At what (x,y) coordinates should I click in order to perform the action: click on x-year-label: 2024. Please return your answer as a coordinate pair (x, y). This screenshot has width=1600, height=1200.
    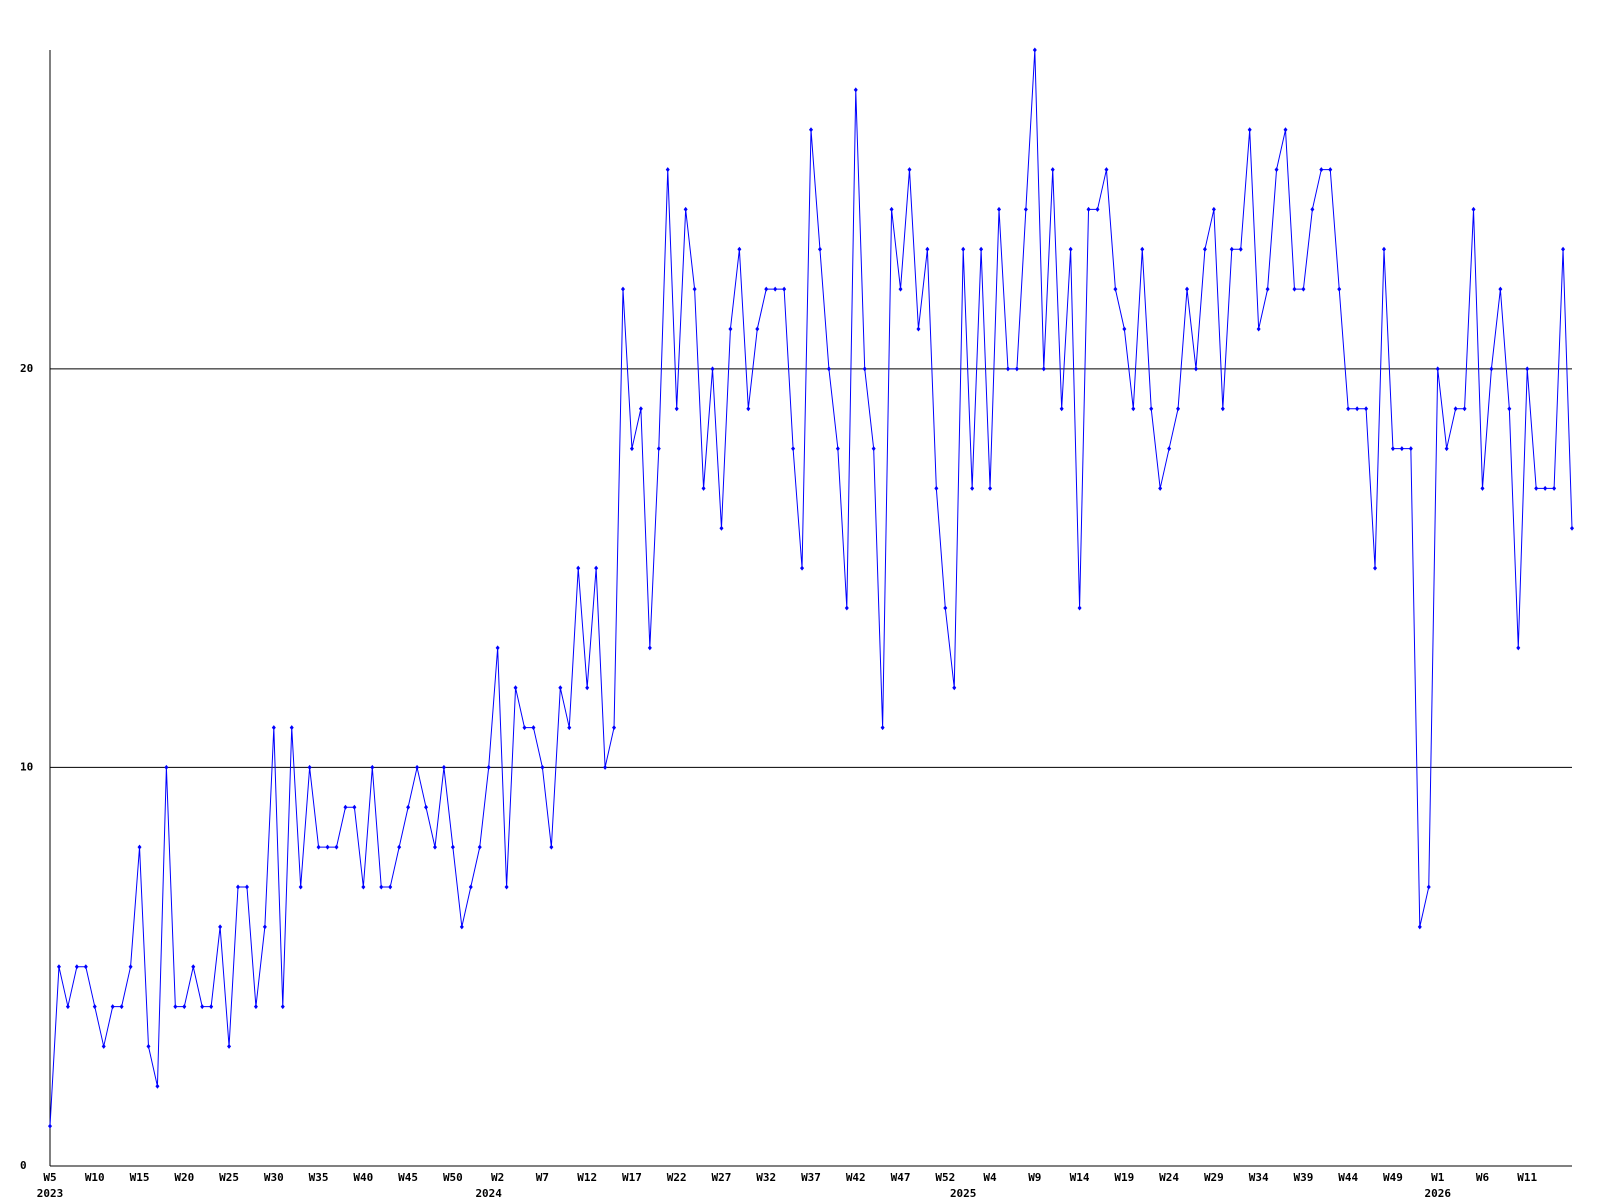
    Looking at the image, I should click on (488, 1193).